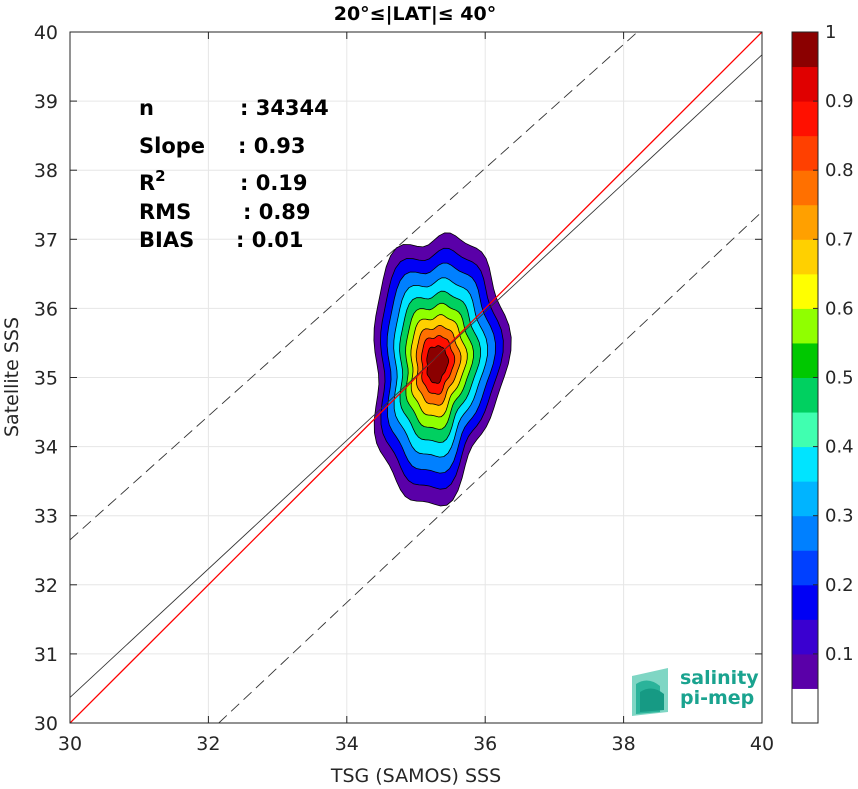 The height and width of the screenshot is (789, 858). Describe the element at coordinates (485, 744) in the screenshot. I see `x-tick-label: 36` at that location.